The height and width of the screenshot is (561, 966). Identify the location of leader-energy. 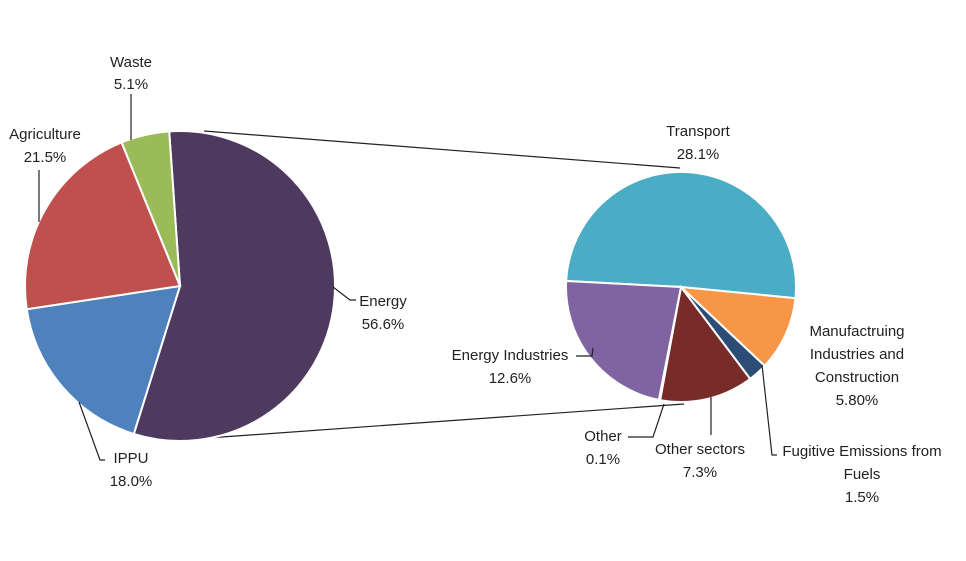
(344, 293).